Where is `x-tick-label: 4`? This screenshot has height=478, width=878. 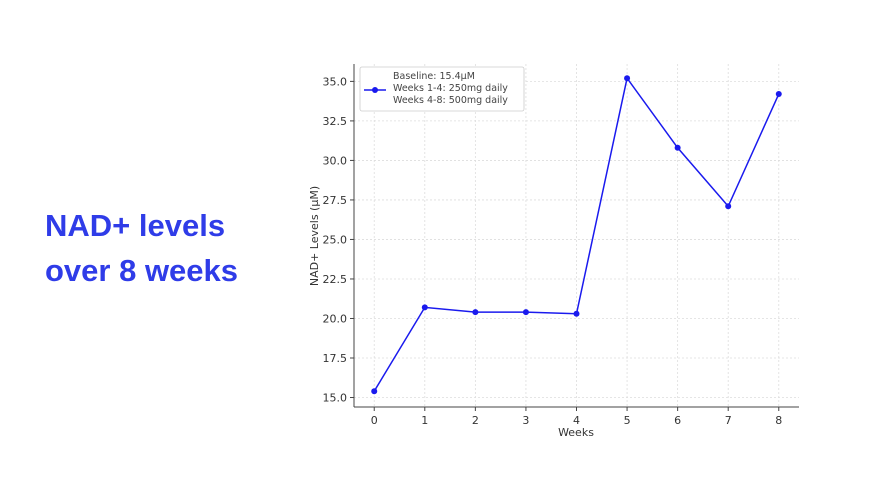
x-tick-label: 4 is located at coordinates (576, 420).